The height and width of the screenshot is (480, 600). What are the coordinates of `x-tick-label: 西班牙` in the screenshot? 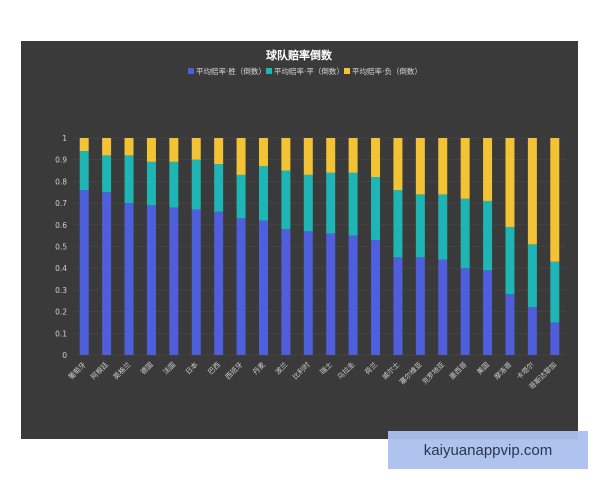 It's located at (233, 370).